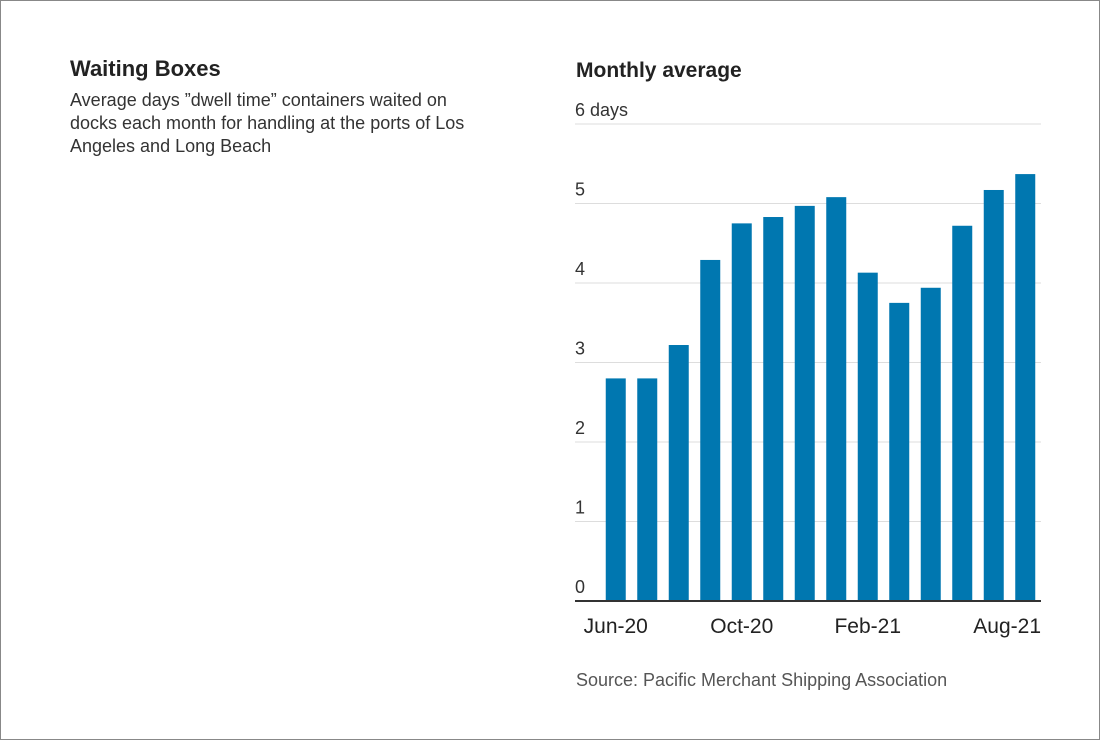 This screenshot has height=740, width=1100. What do you see at coordinates (145, 68) in the screenshot?
I see `title: Waiting Boxes` at bounding box center [145, 68].